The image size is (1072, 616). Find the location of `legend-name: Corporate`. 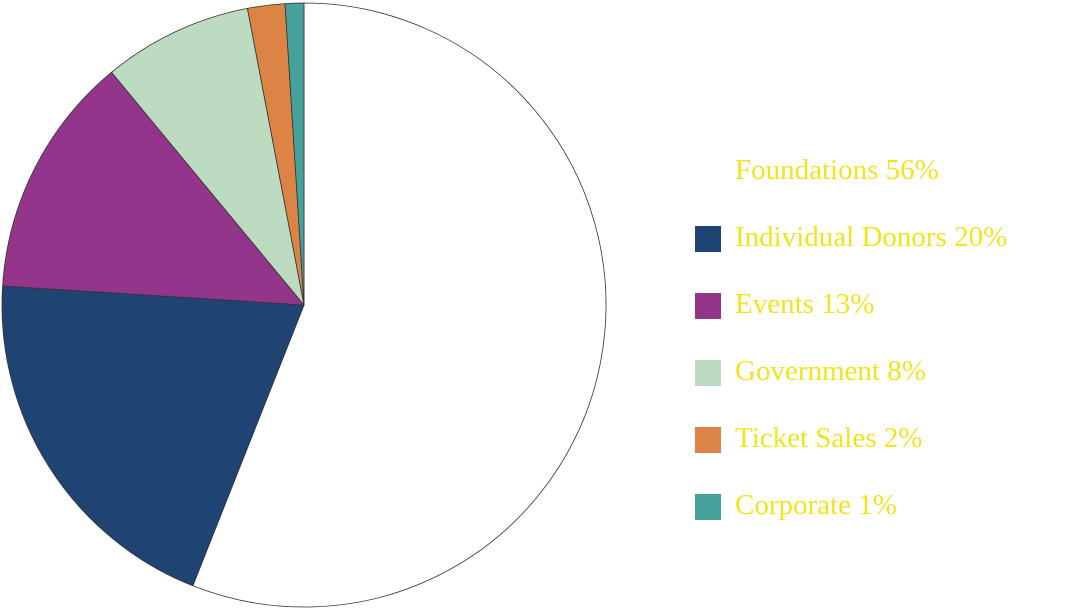

legend-name: Corporate is located at coordinates (793, 505).